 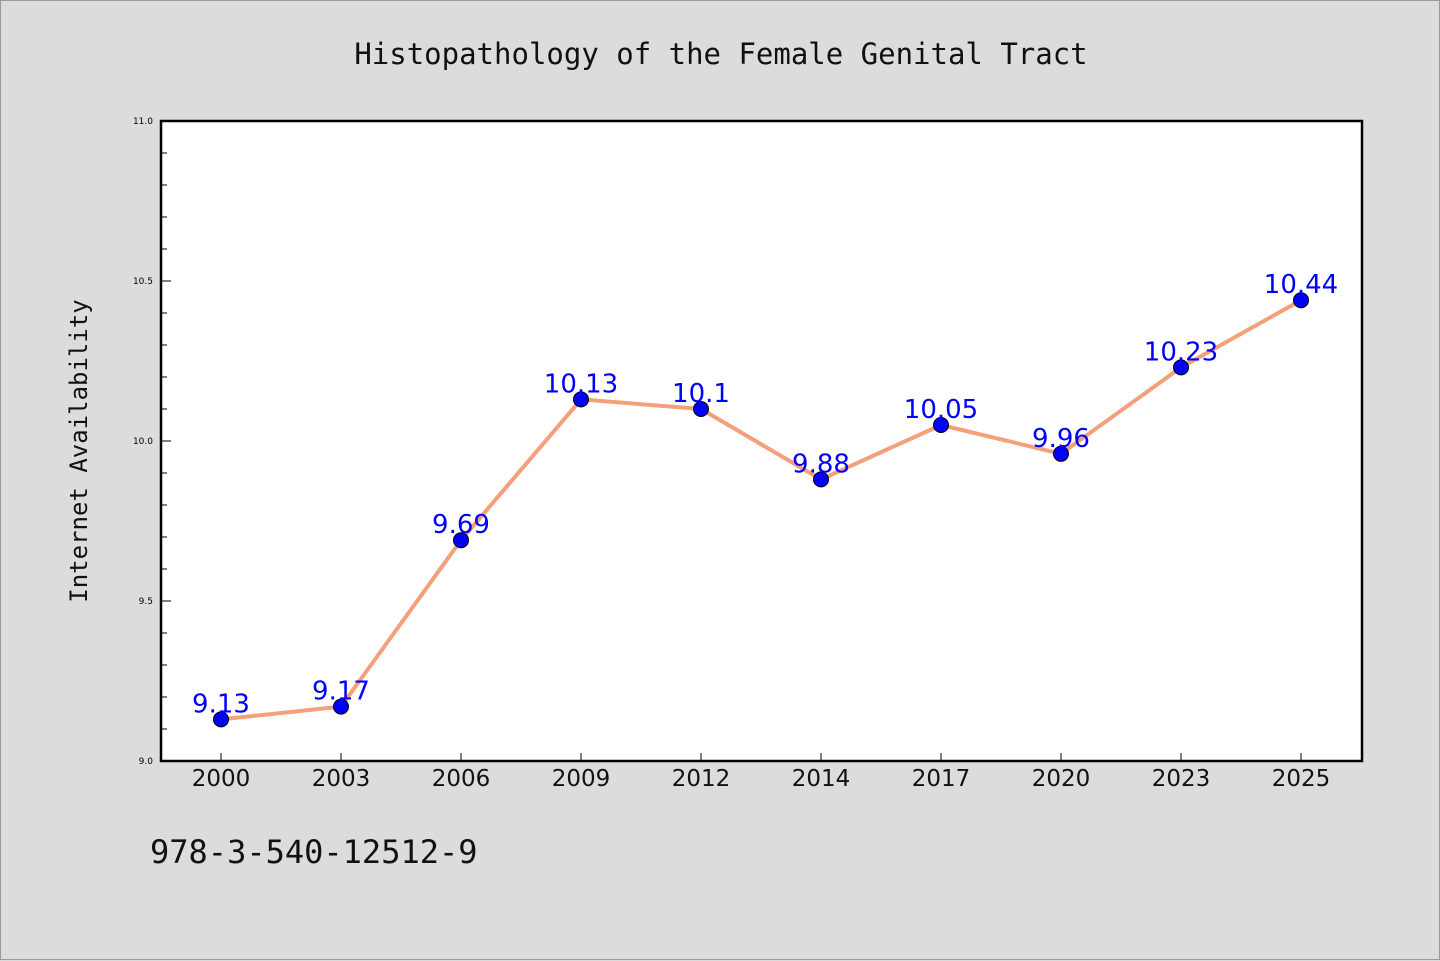 I want to click on y-tick-label: 9.0, so click(x=146, y=762).